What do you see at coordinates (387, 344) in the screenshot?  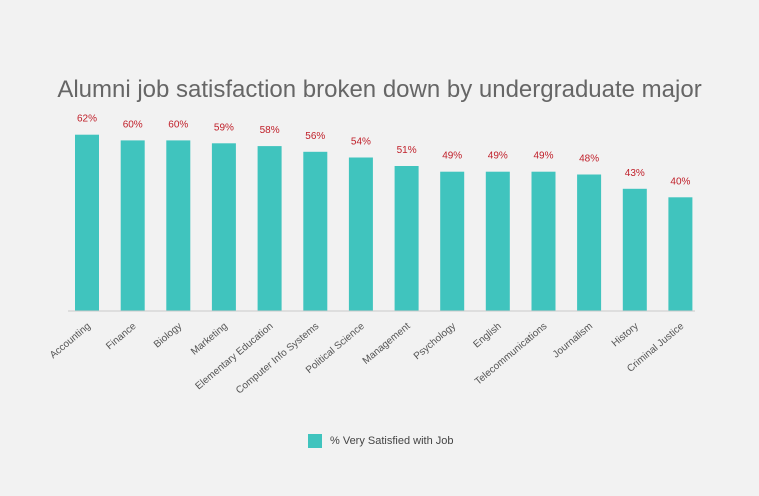 I see `x-tick-label: Management` at bounding box center [387, 344].